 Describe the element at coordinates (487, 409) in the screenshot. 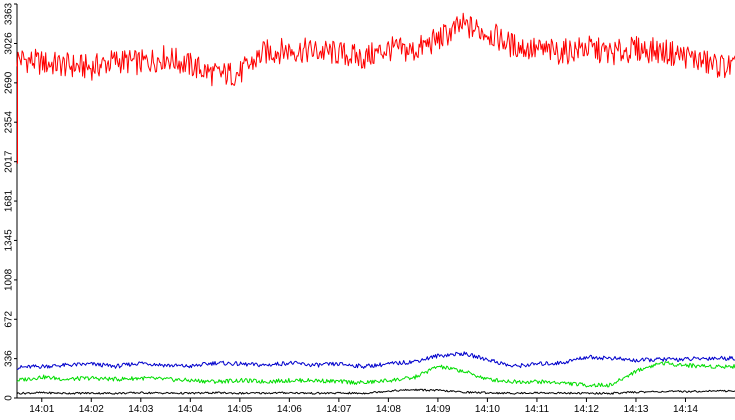

I see `x-tick-label: 14:10` at that location.